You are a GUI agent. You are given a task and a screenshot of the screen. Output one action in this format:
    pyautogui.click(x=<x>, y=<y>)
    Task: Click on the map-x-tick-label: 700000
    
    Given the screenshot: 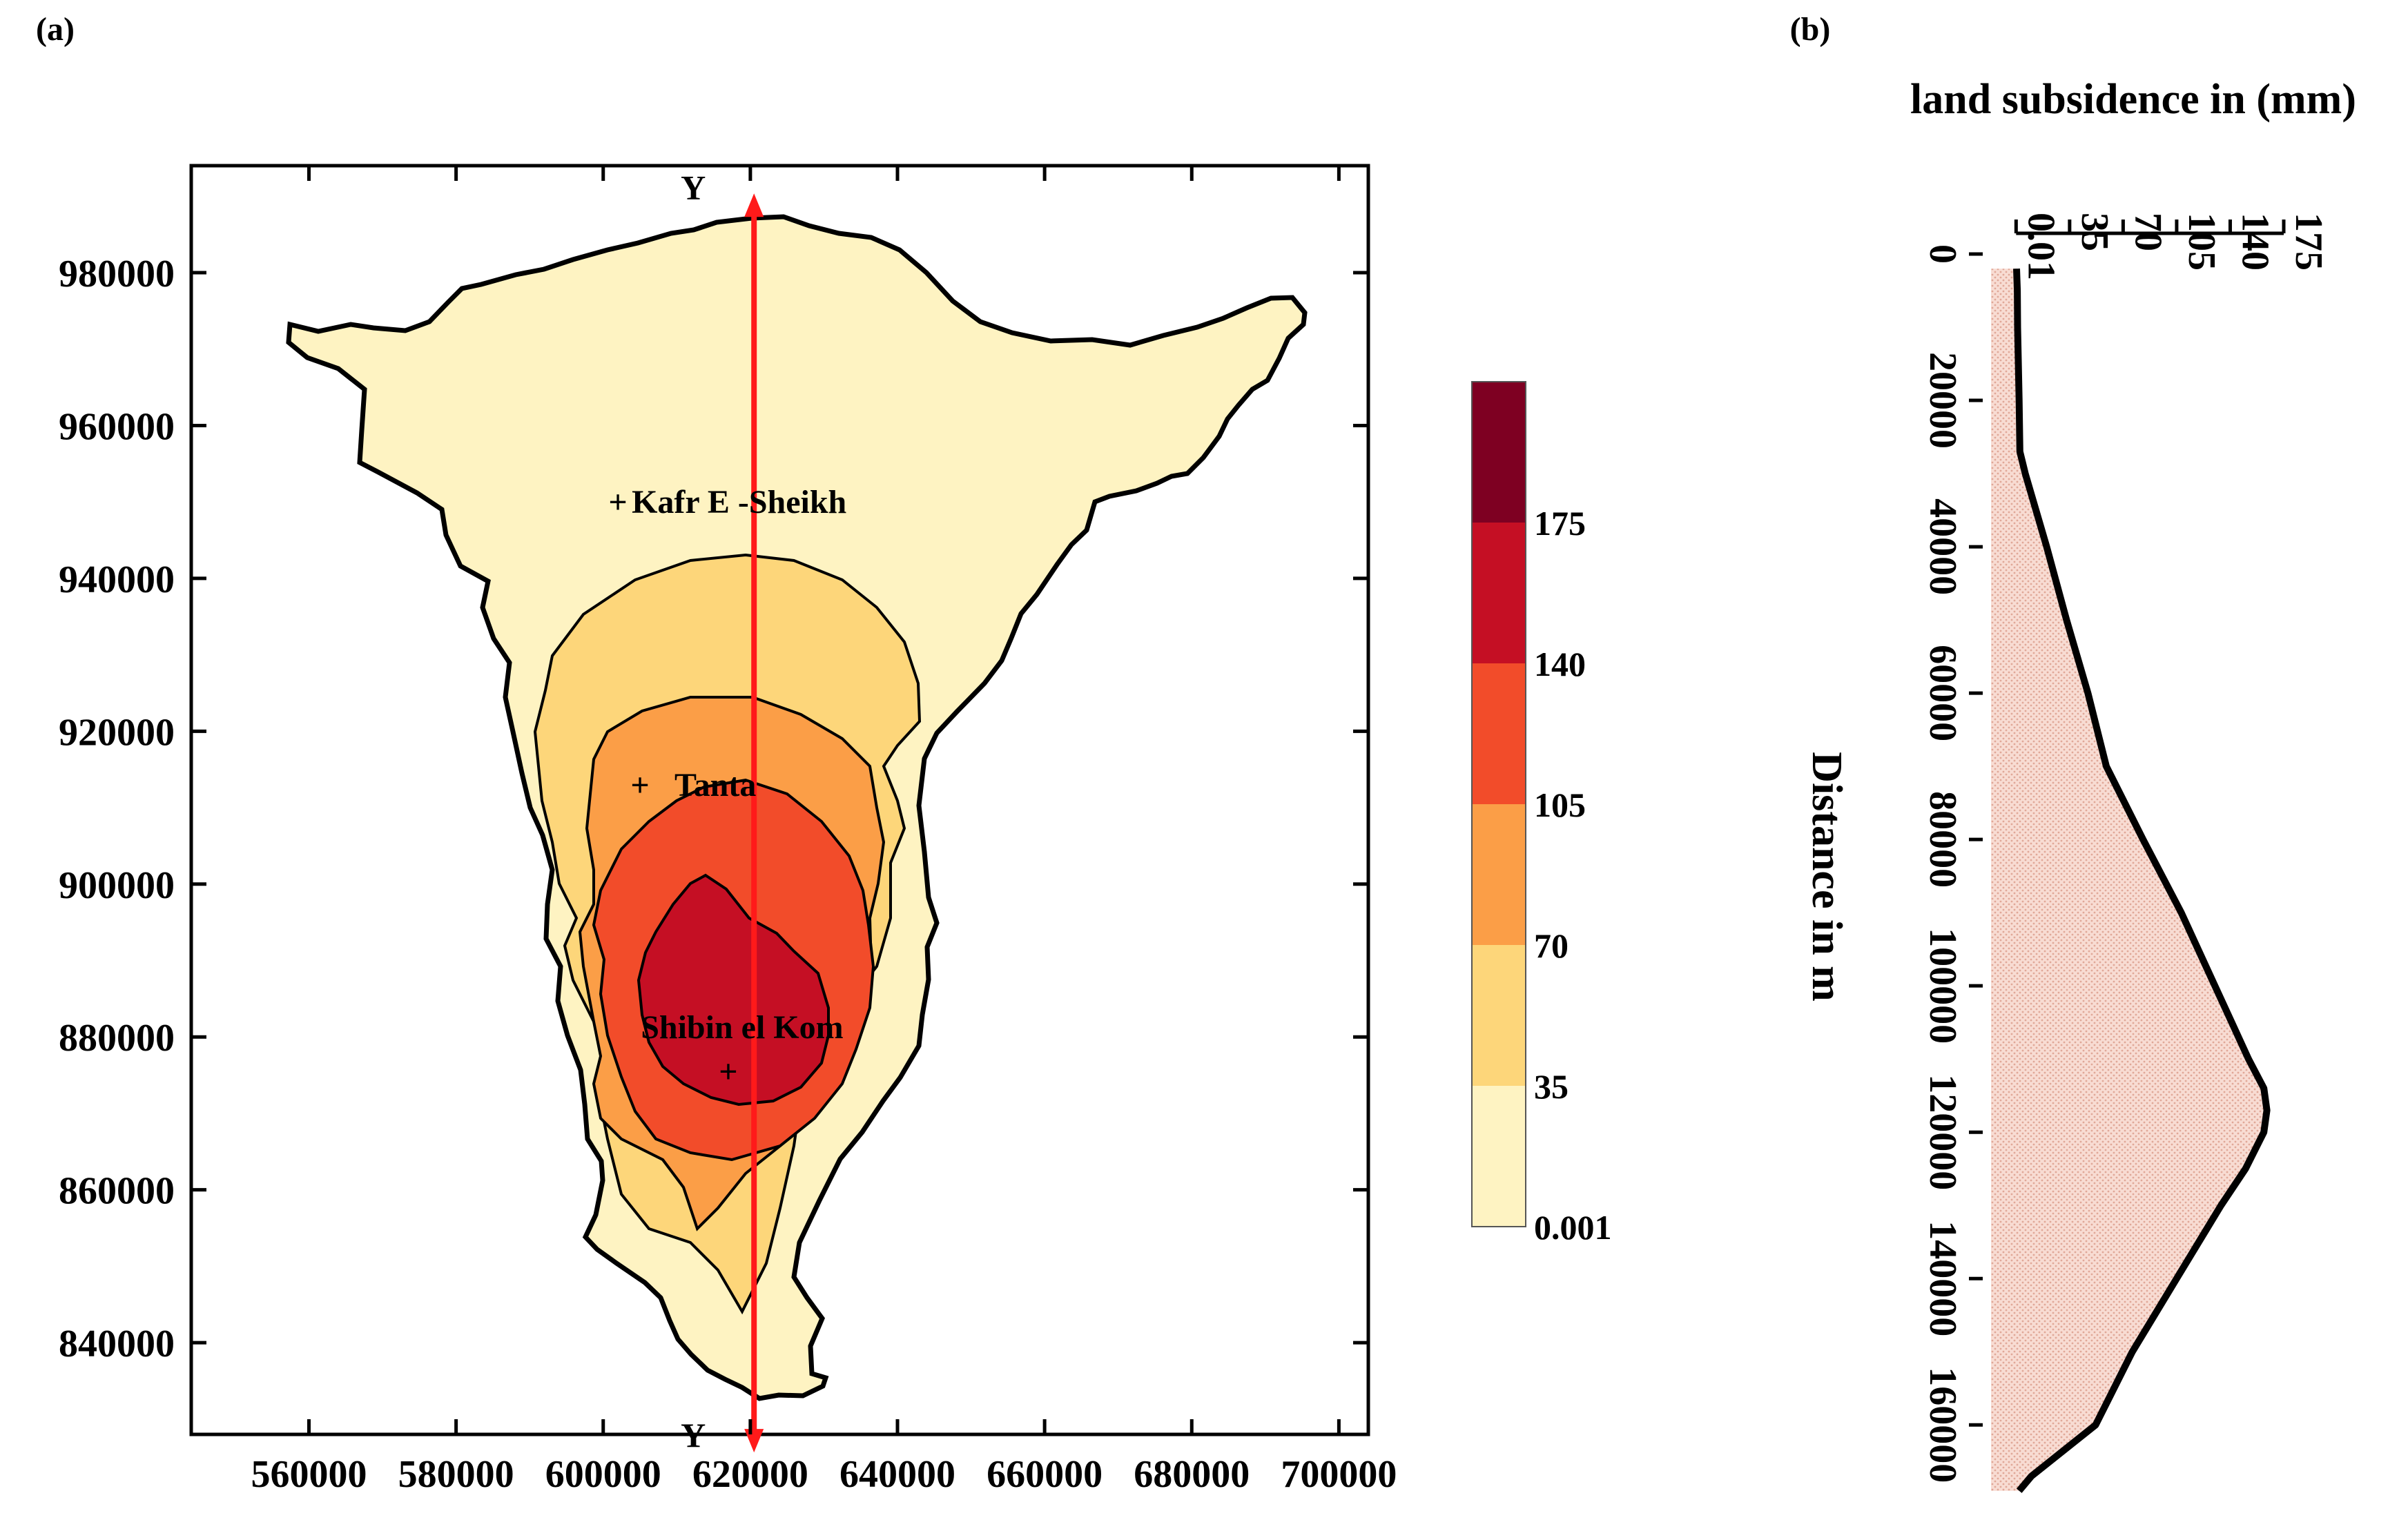 What is the action you would take?
    pyautogui.click(x=1339, y=1474)
    